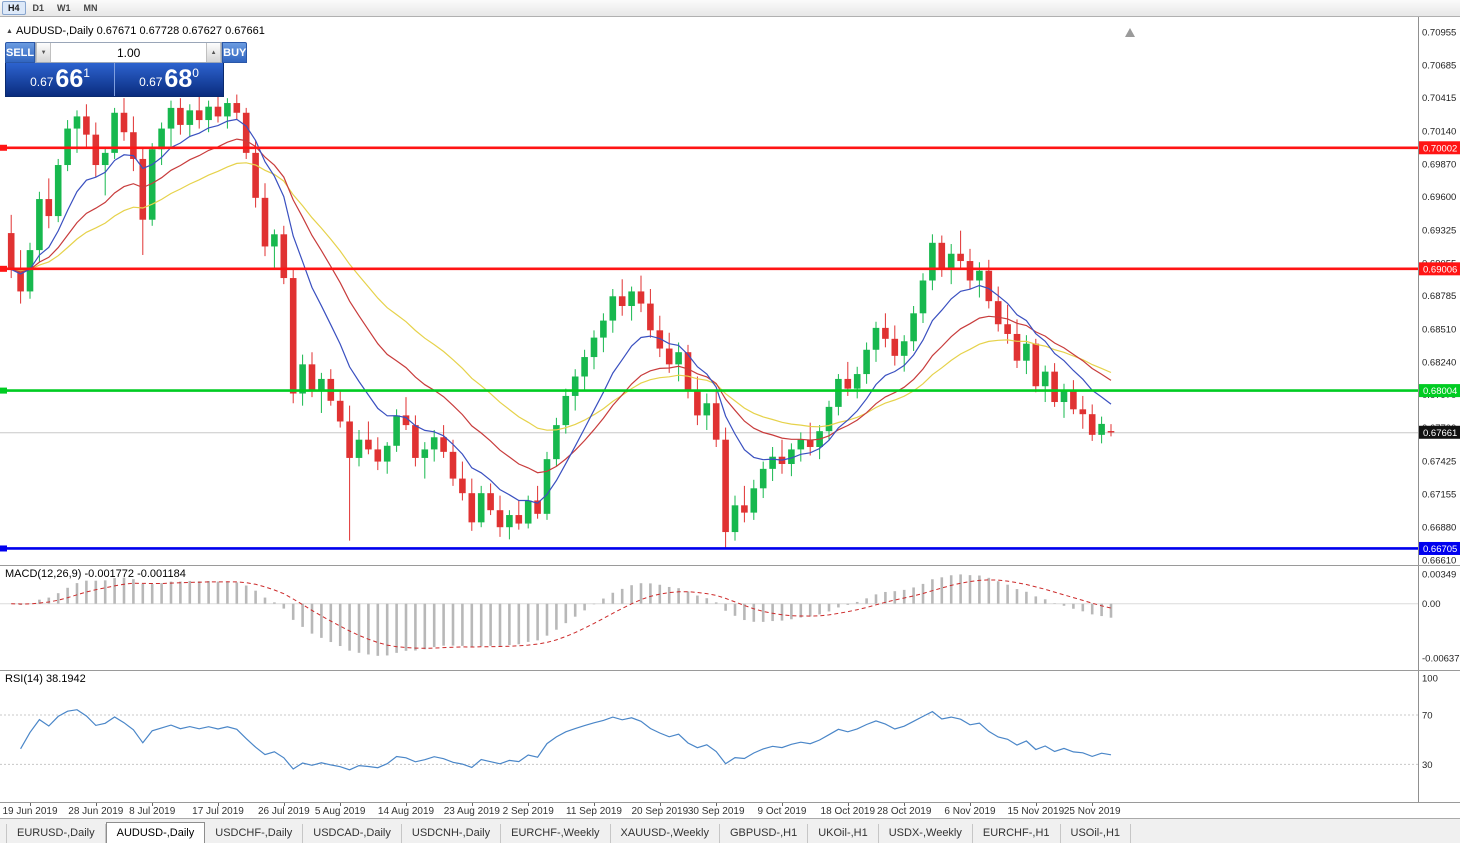  Describe the element at coordinates (56, 833) in the screenshot. I see `chart-tab-eurusd-daily: EURUSD-,Daily` at that location.